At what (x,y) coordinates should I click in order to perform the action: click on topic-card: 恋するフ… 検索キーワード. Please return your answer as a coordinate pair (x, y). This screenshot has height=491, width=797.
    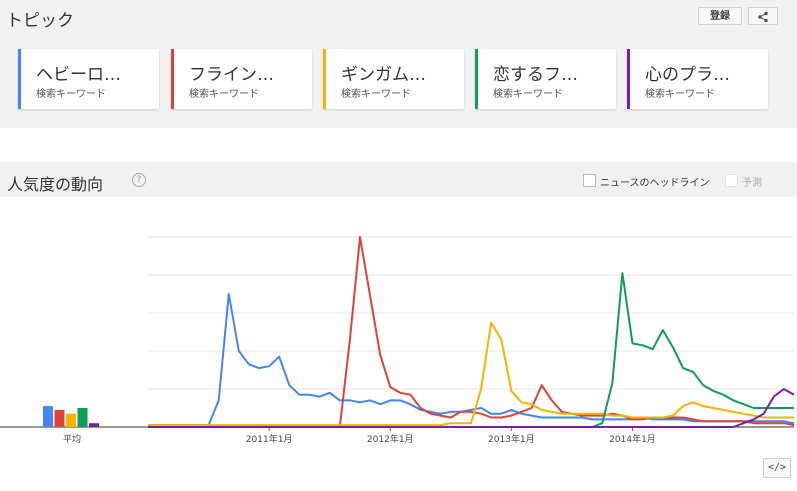
    Looking at the image, I should click on (545, 79).